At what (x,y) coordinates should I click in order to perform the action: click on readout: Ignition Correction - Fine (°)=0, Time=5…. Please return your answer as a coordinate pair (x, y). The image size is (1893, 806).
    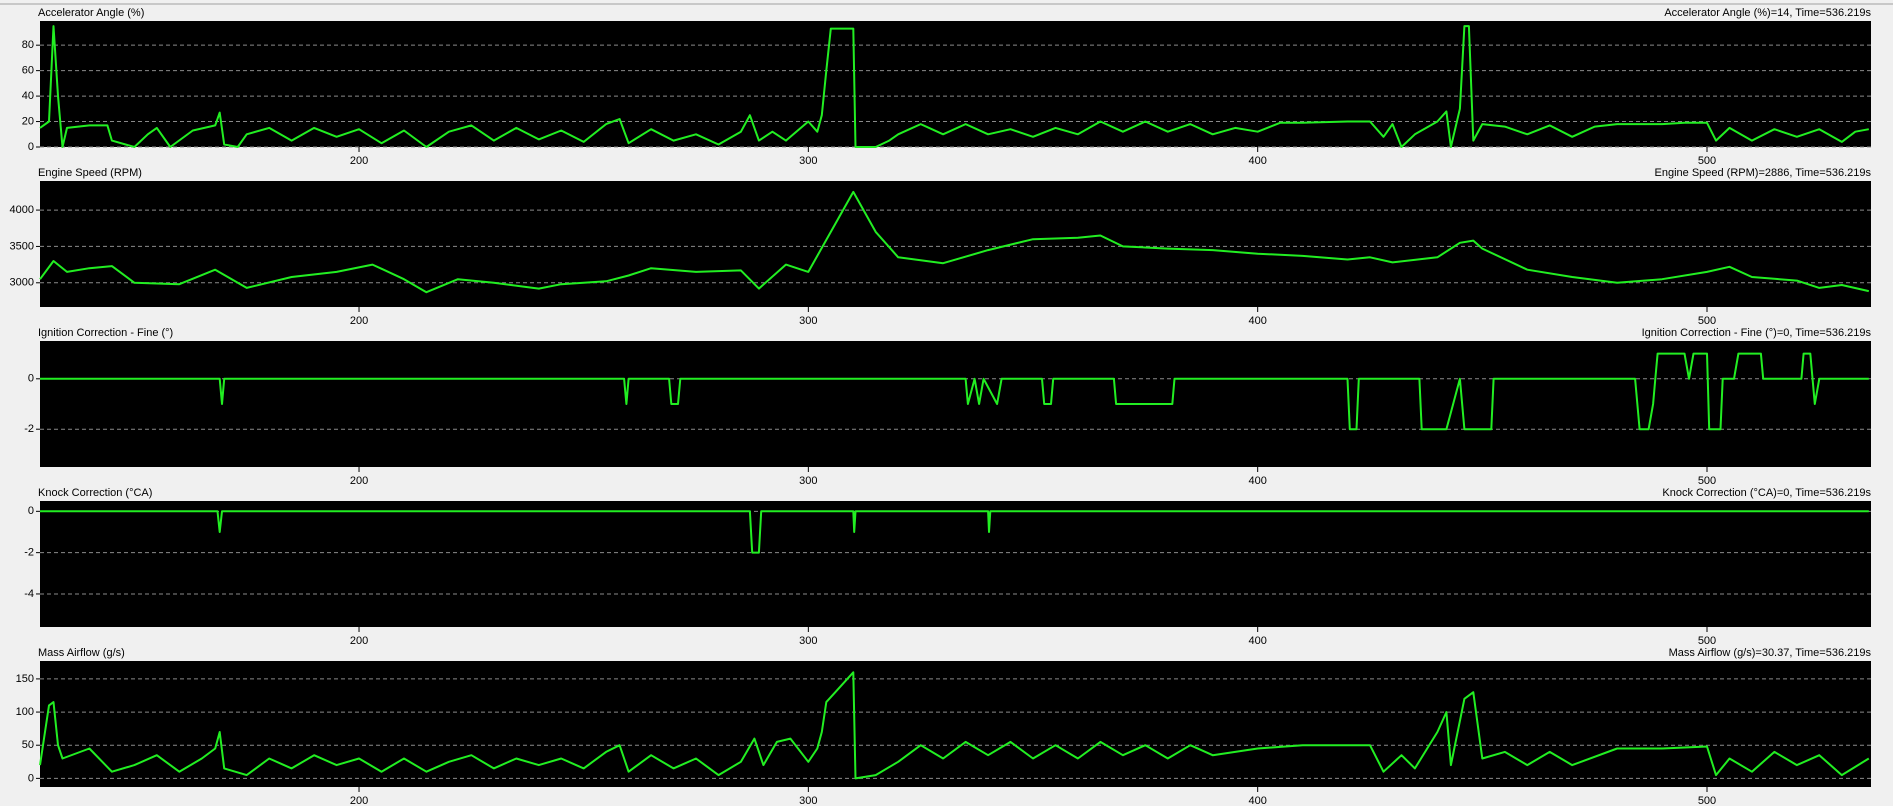
    Looking at the image, I should click on (1757, 333).